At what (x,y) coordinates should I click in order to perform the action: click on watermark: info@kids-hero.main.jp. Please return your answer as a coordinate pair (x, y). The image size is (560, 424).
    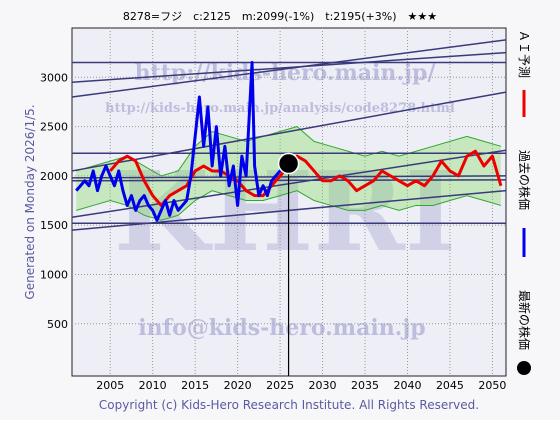
    Looking at the image, I should click on (281, 328).